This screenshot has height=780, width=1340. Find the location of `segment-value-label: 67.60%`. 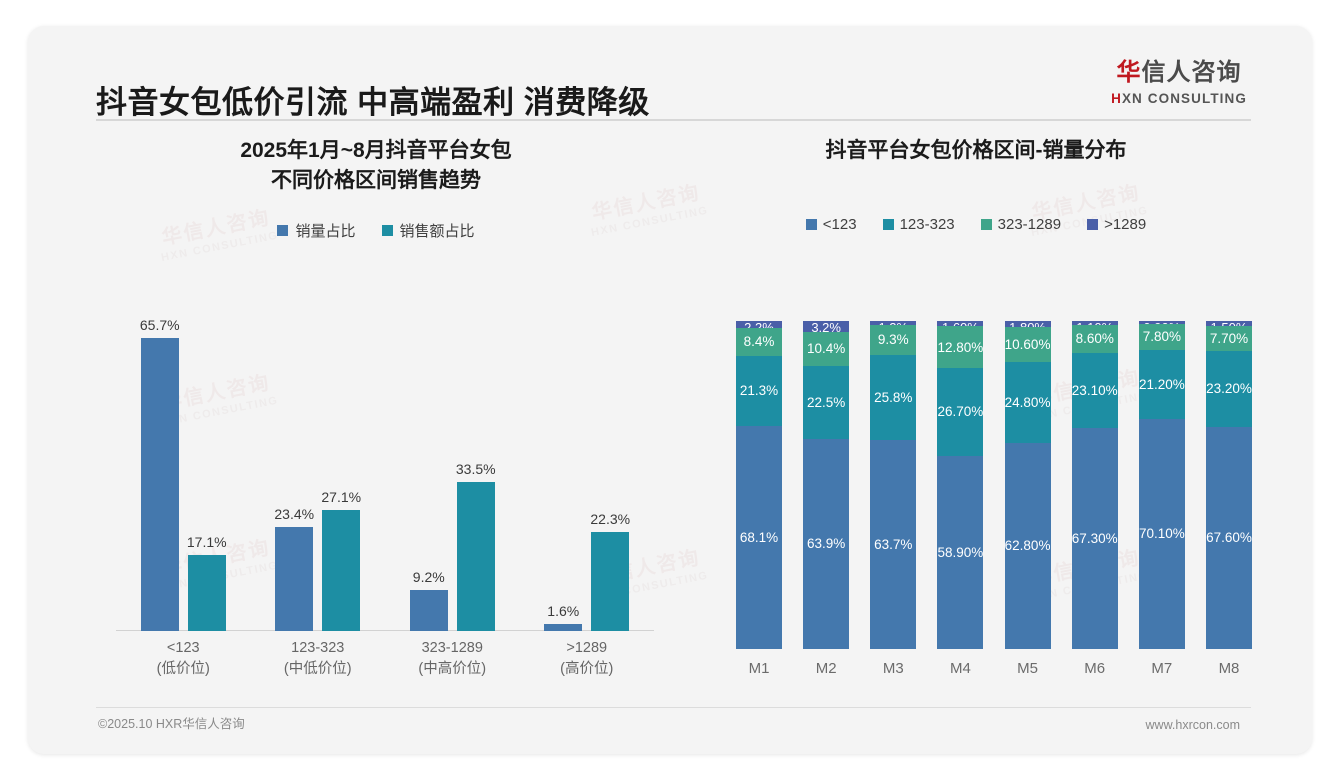

segment-value-label: 67.60% is located at coordinates (1229, 538).